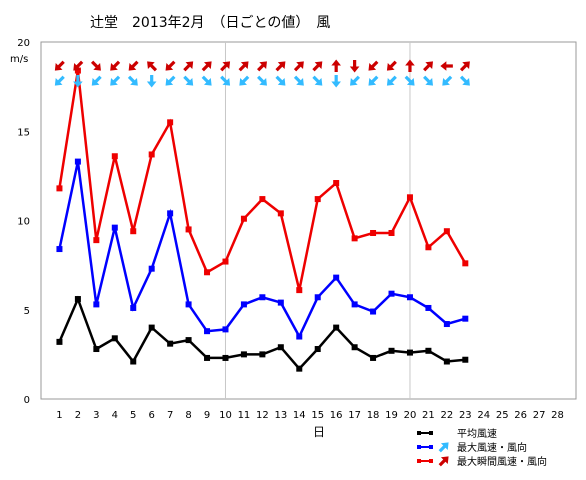  I want to click on x-tick-label-18: 18, so click(373, 415).